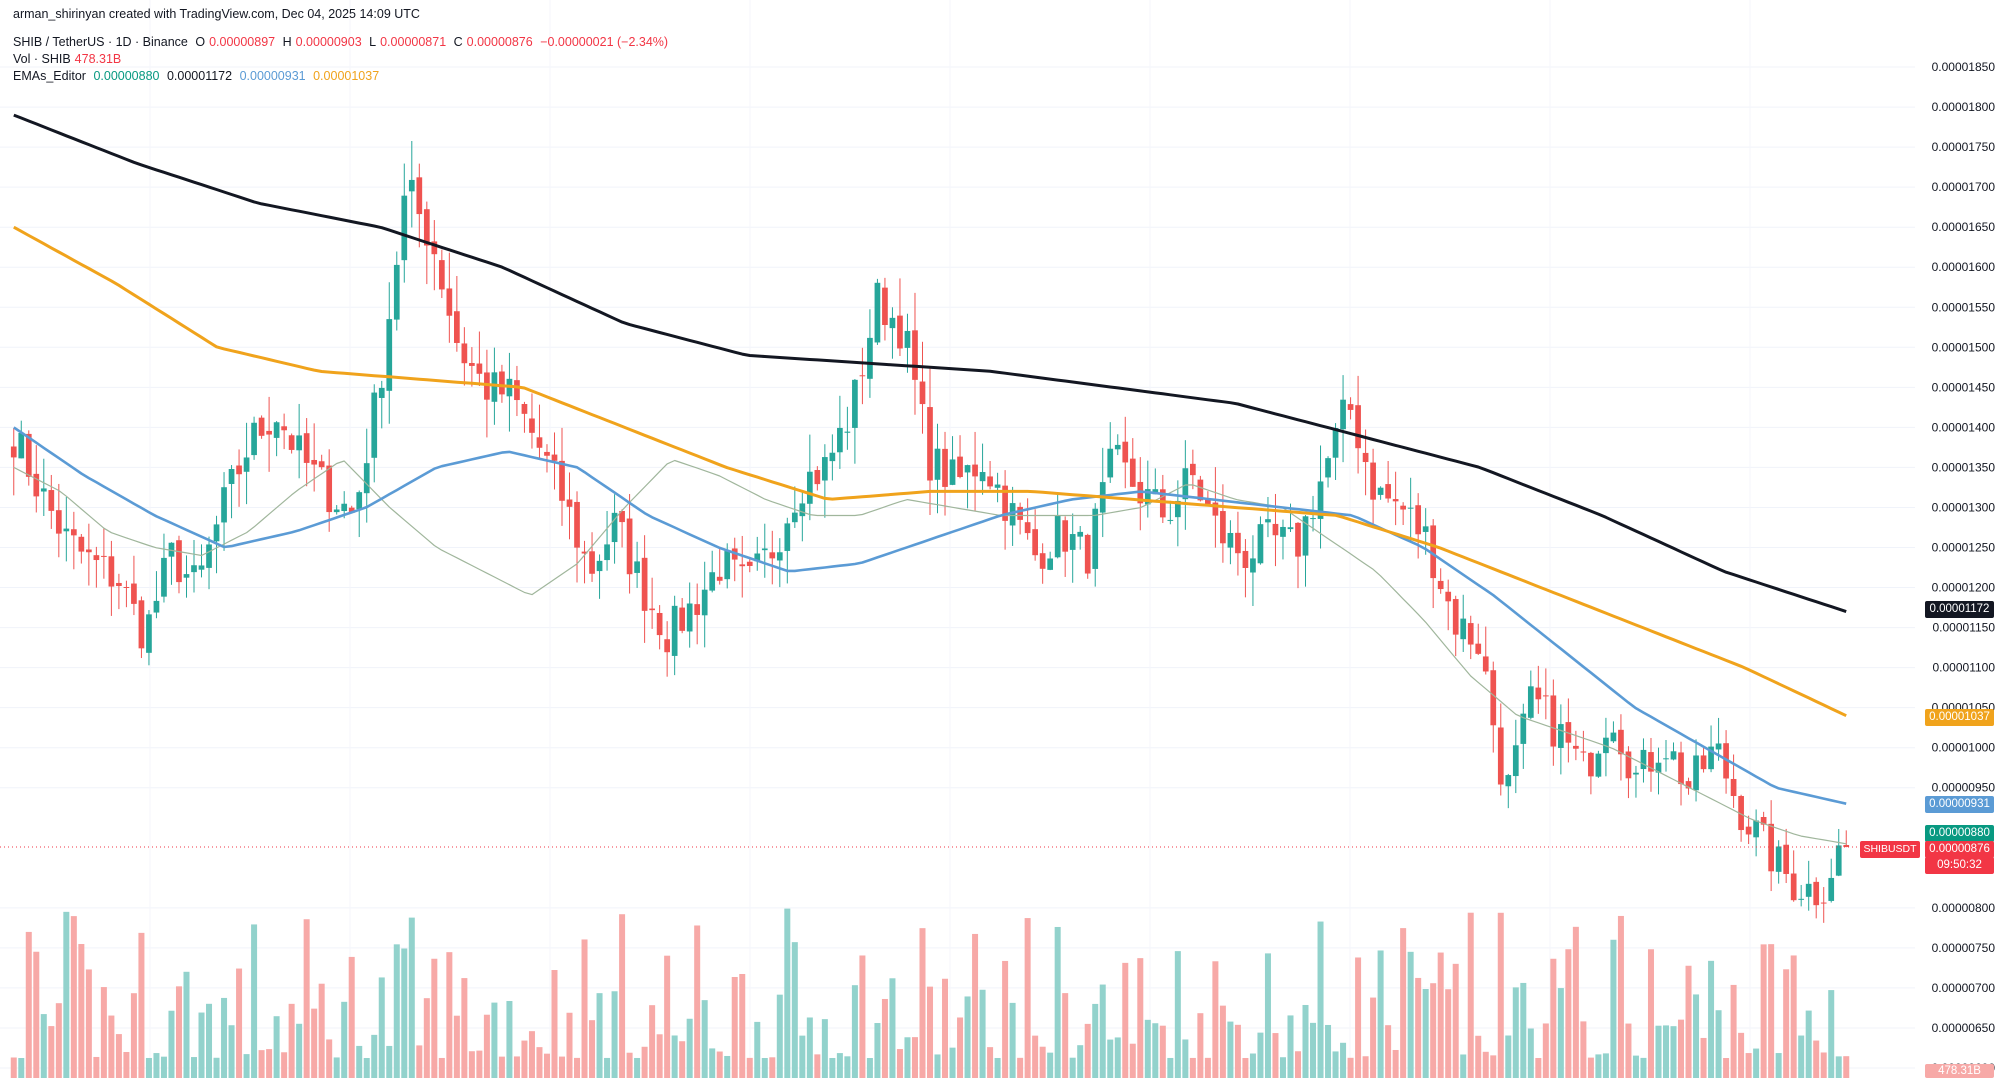 This screenshot has height=1078, width=2014. I want to click on price-tick-label: 0.00001400, so click(1964, 427).